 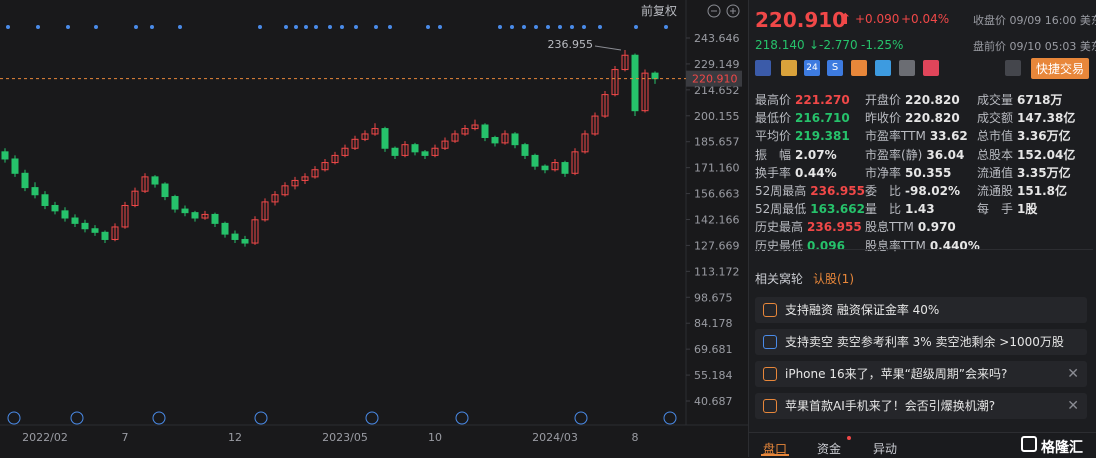 I want to click on stat-label: 历史最高, so click(x=779, y=227).